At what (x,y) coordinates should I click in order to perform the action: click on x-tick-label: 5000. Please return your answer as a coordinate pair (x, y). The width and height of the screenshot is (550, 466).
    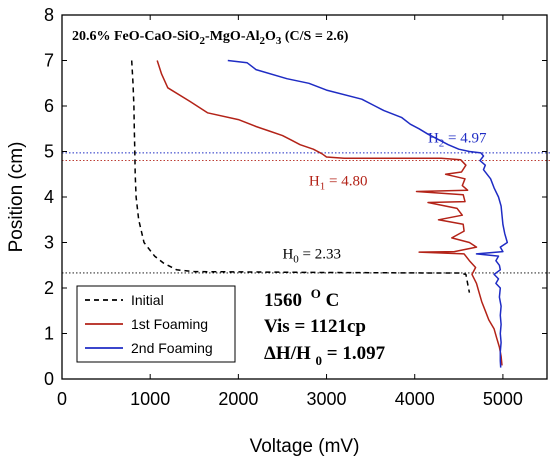
    Looking at the image, I should click on (503, 399).